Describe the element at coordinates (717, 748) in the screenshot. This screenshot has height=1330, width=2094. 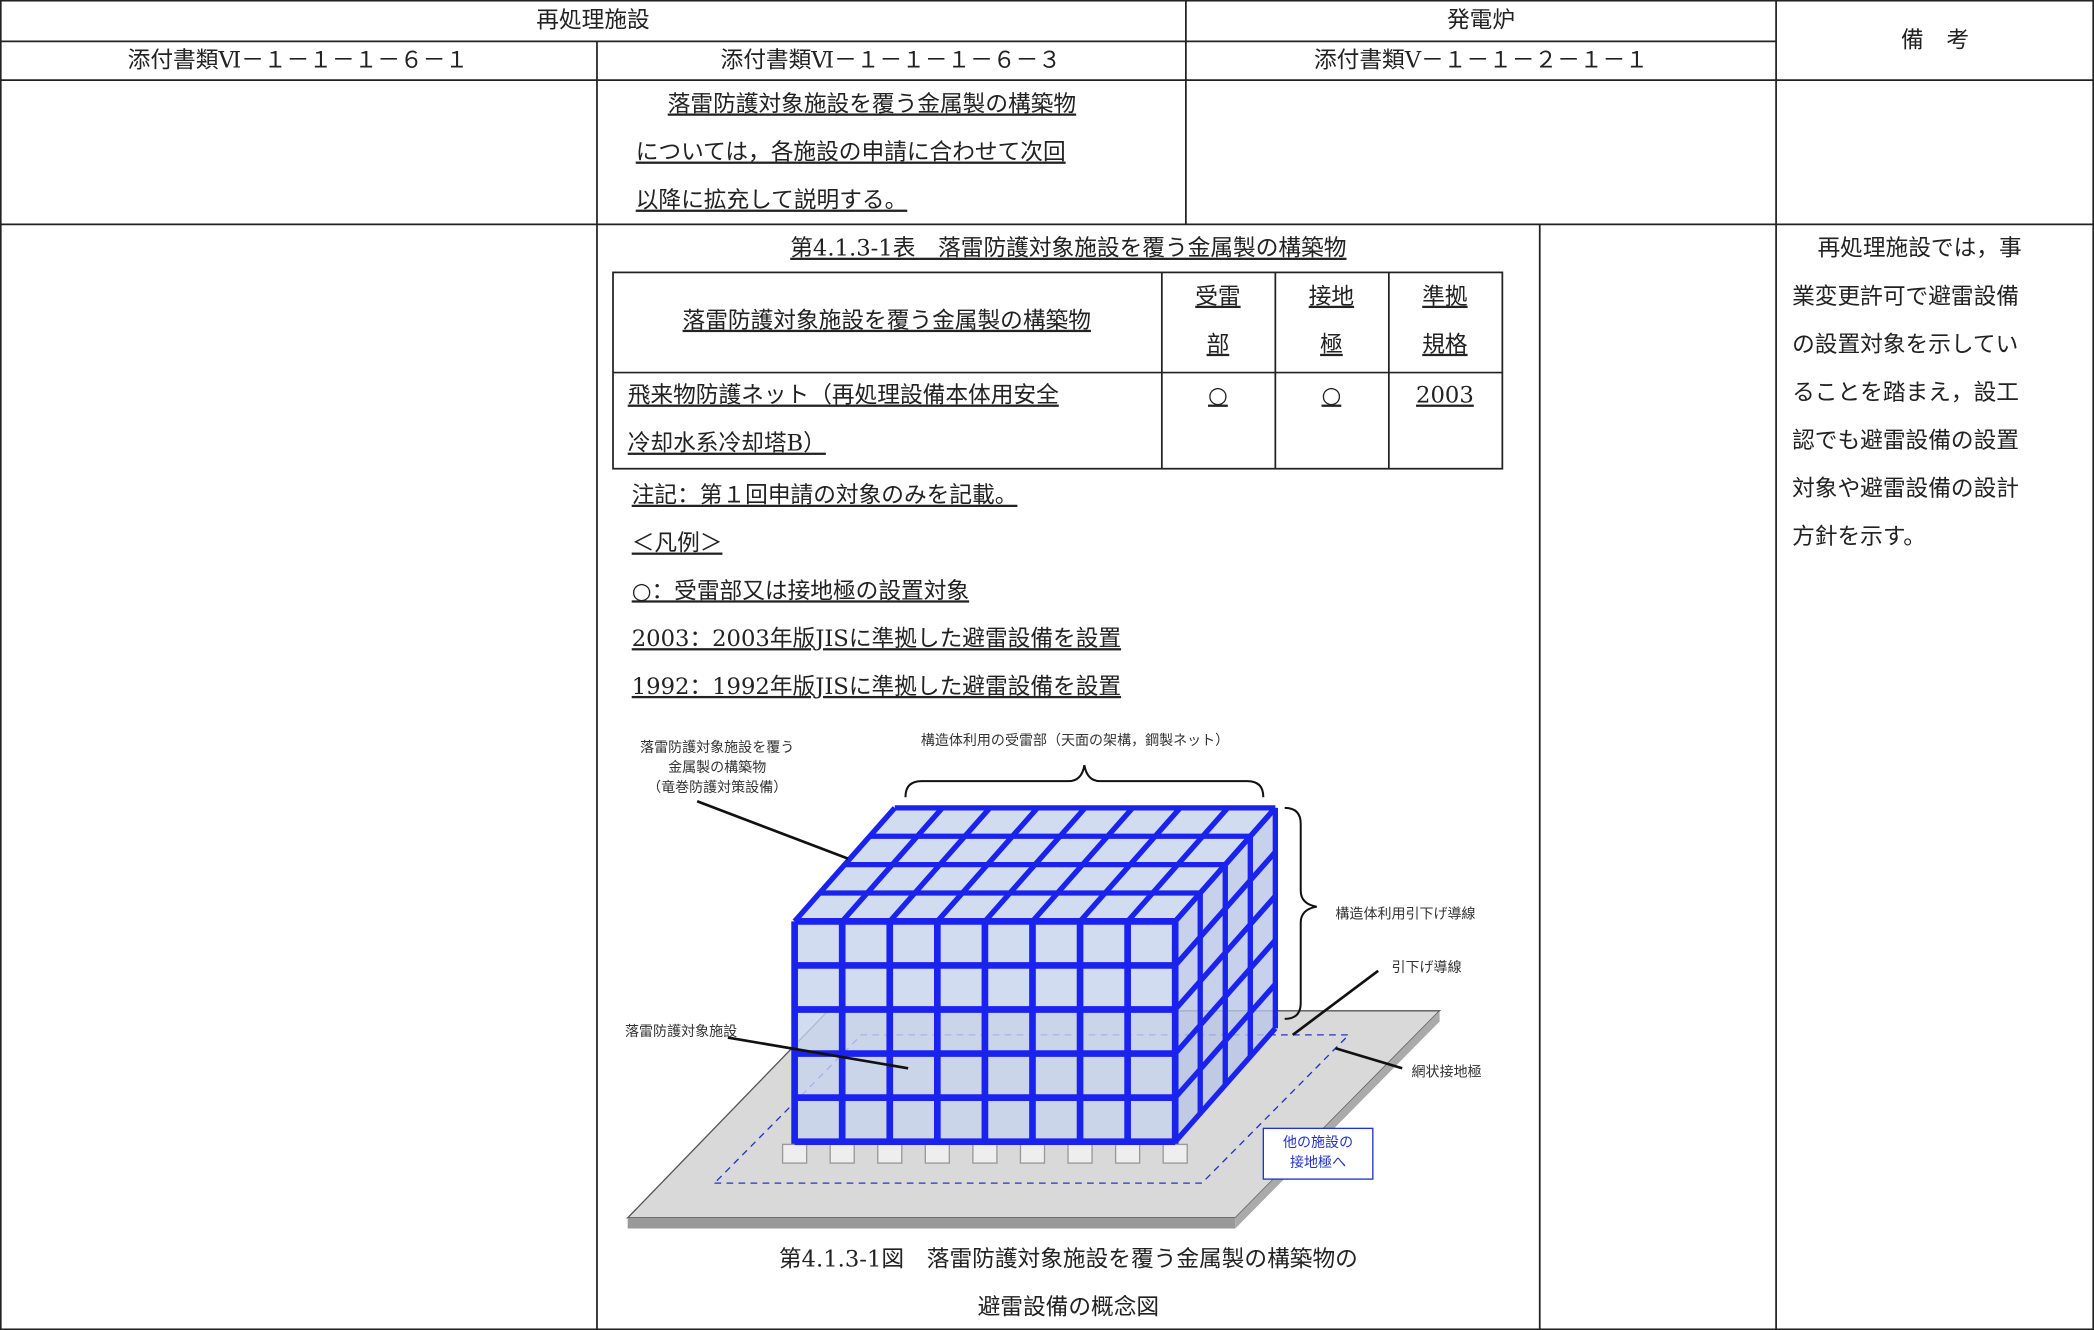
I see `figure-label: 落雷防護対象施設を覆う` at that location.